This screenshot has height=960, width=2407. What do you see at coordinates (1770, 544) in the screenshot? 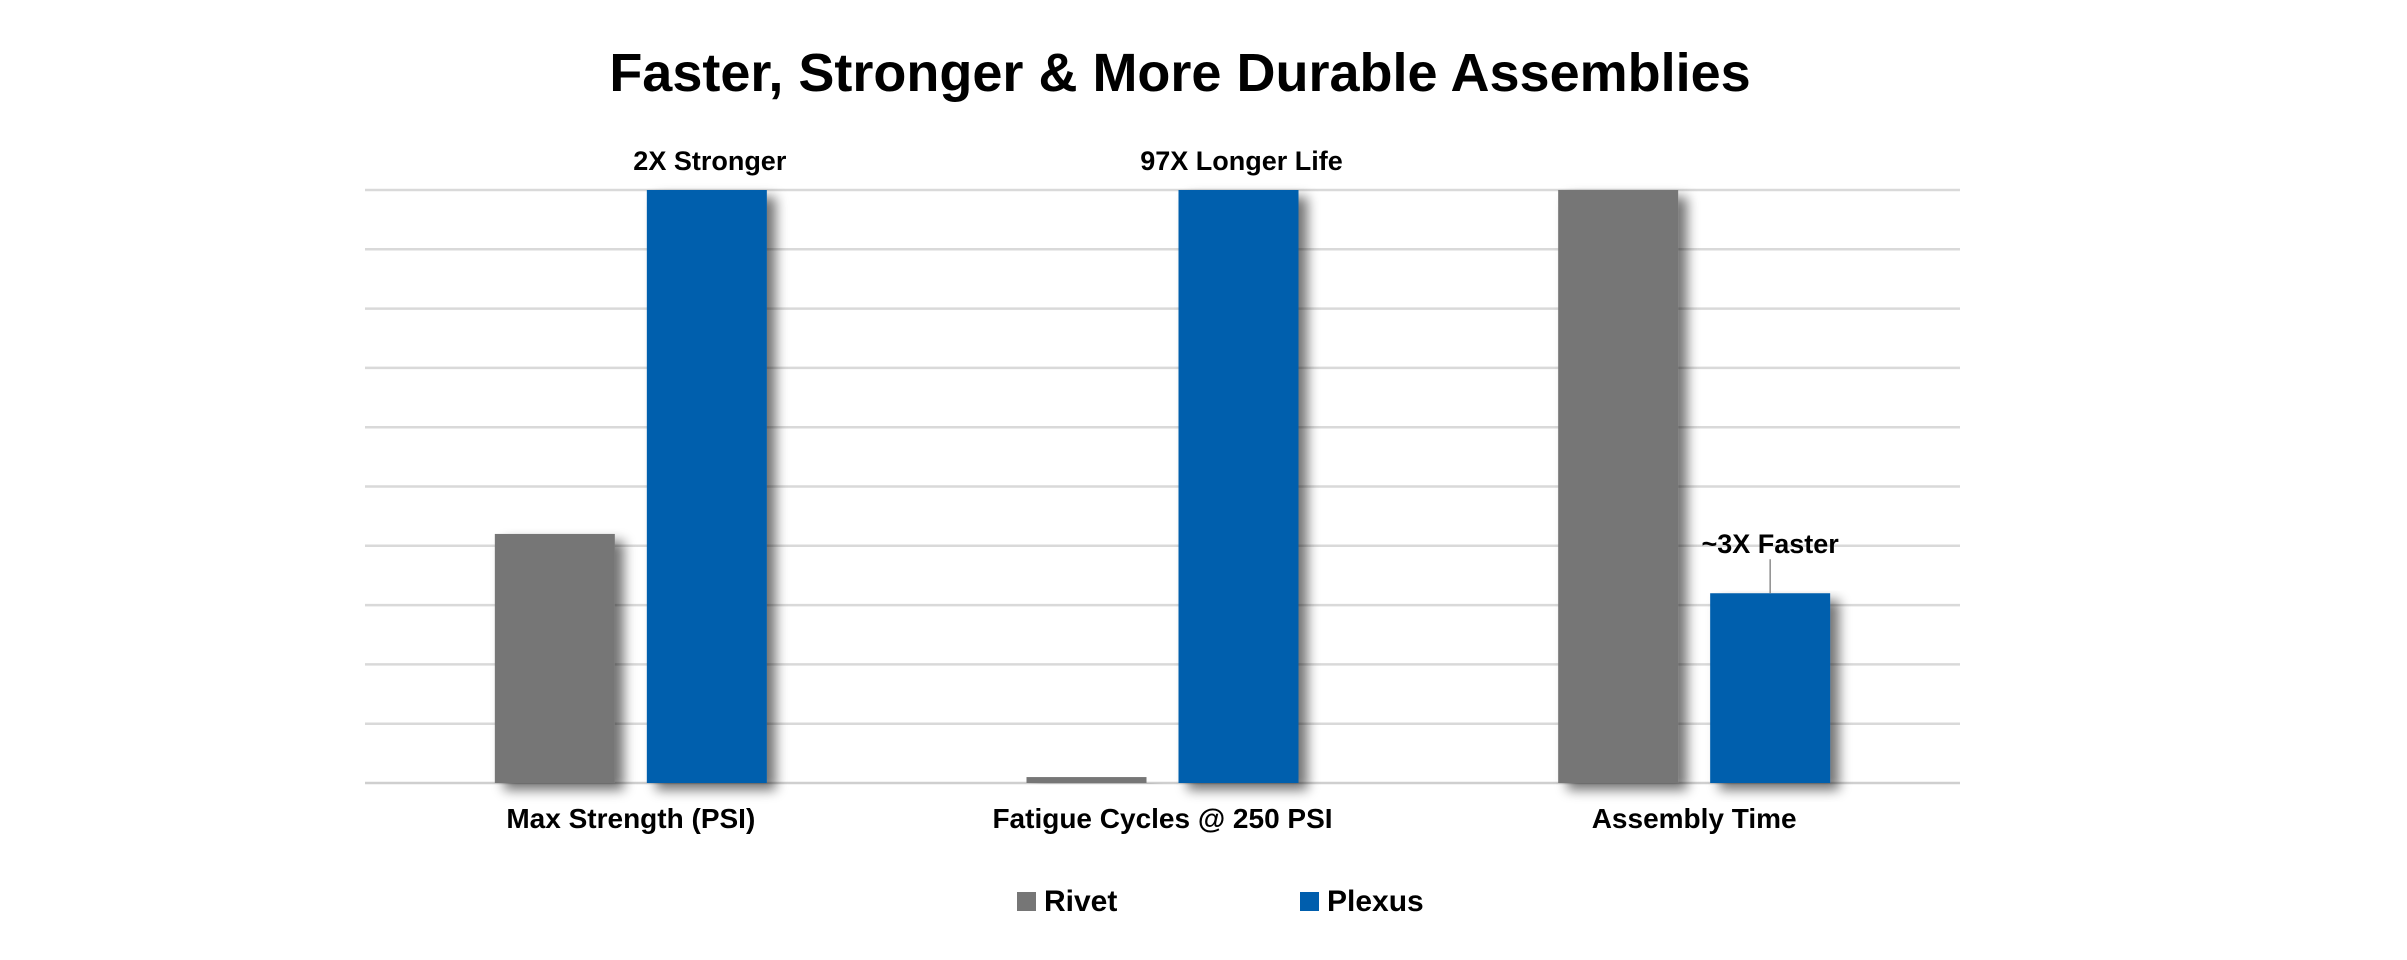
I see `data-label: ~3X Faster` at bounding box center [1770, 544].